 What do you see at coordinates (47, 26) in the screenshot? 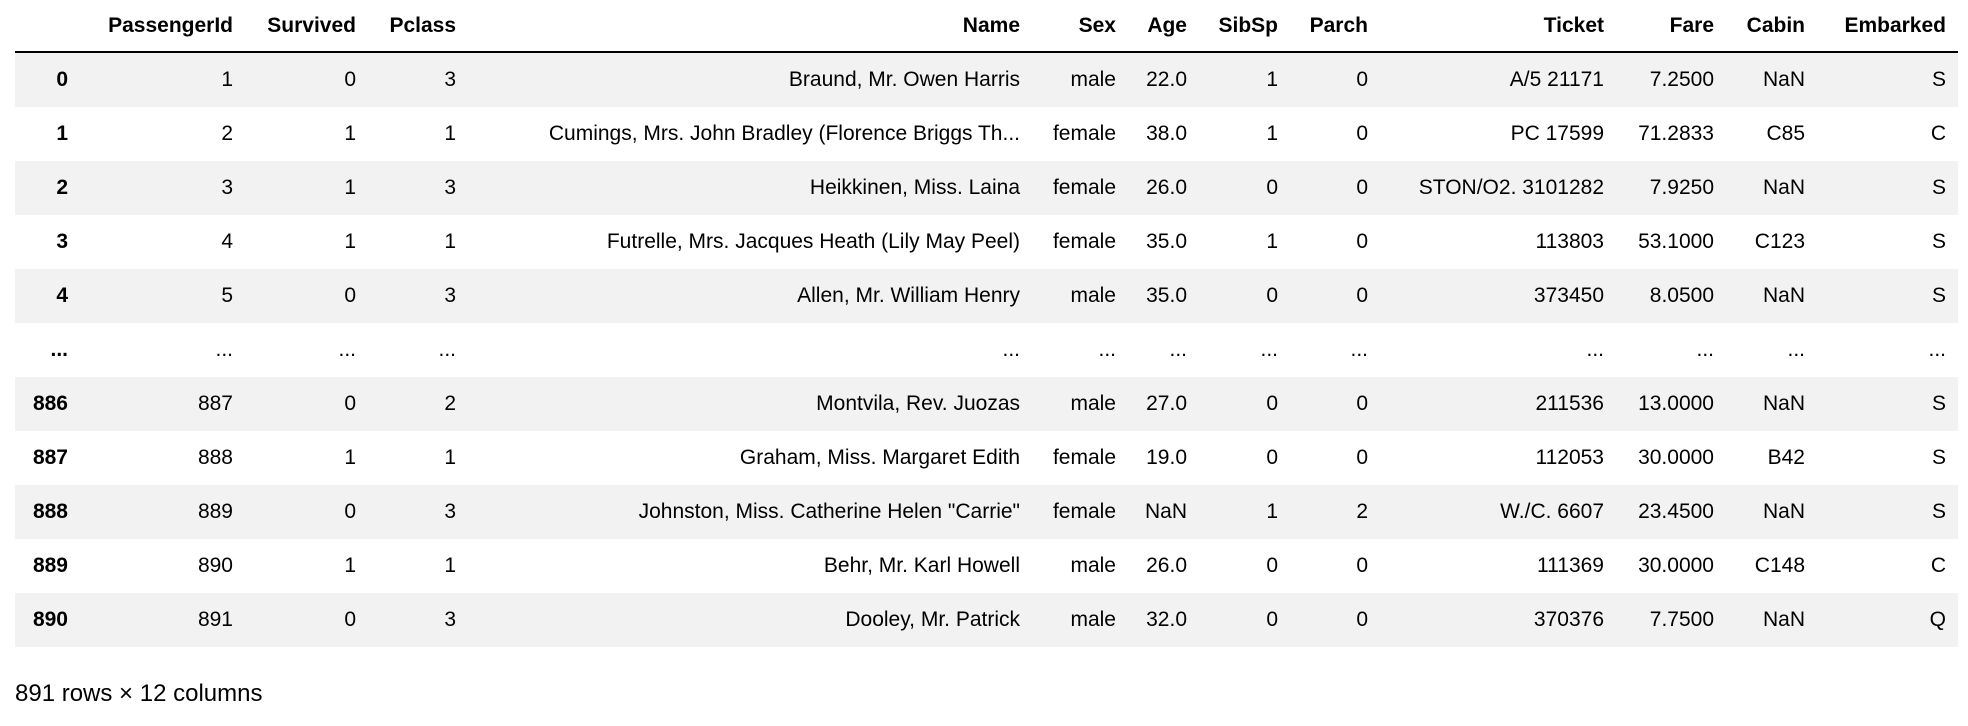
I see `index-header` at bounding box center [47, 26].